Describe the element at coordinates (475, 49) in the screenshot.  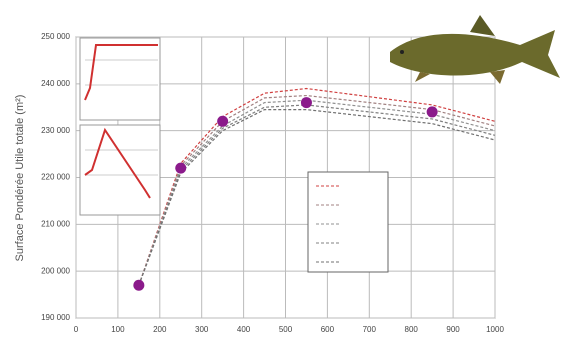
I see `fish-image` at that location.